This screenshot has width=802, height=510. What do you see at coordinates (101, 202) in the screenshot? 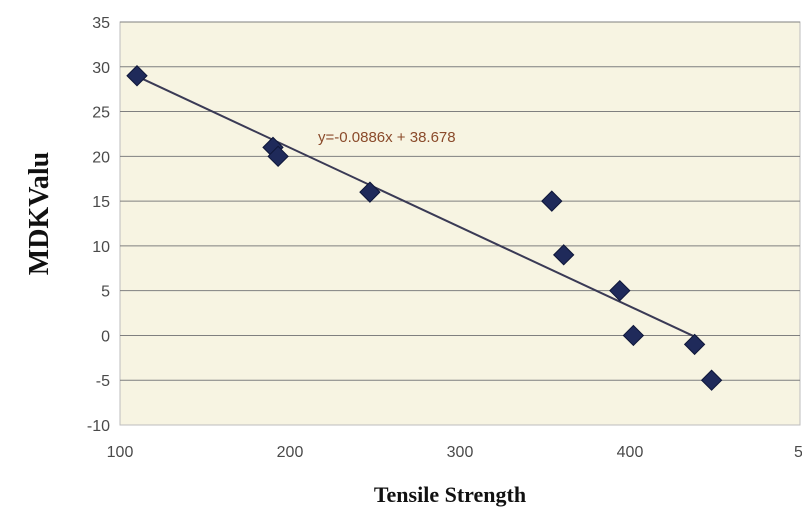
I see `y-tick-label: 15` at bounding box center [101, 202].